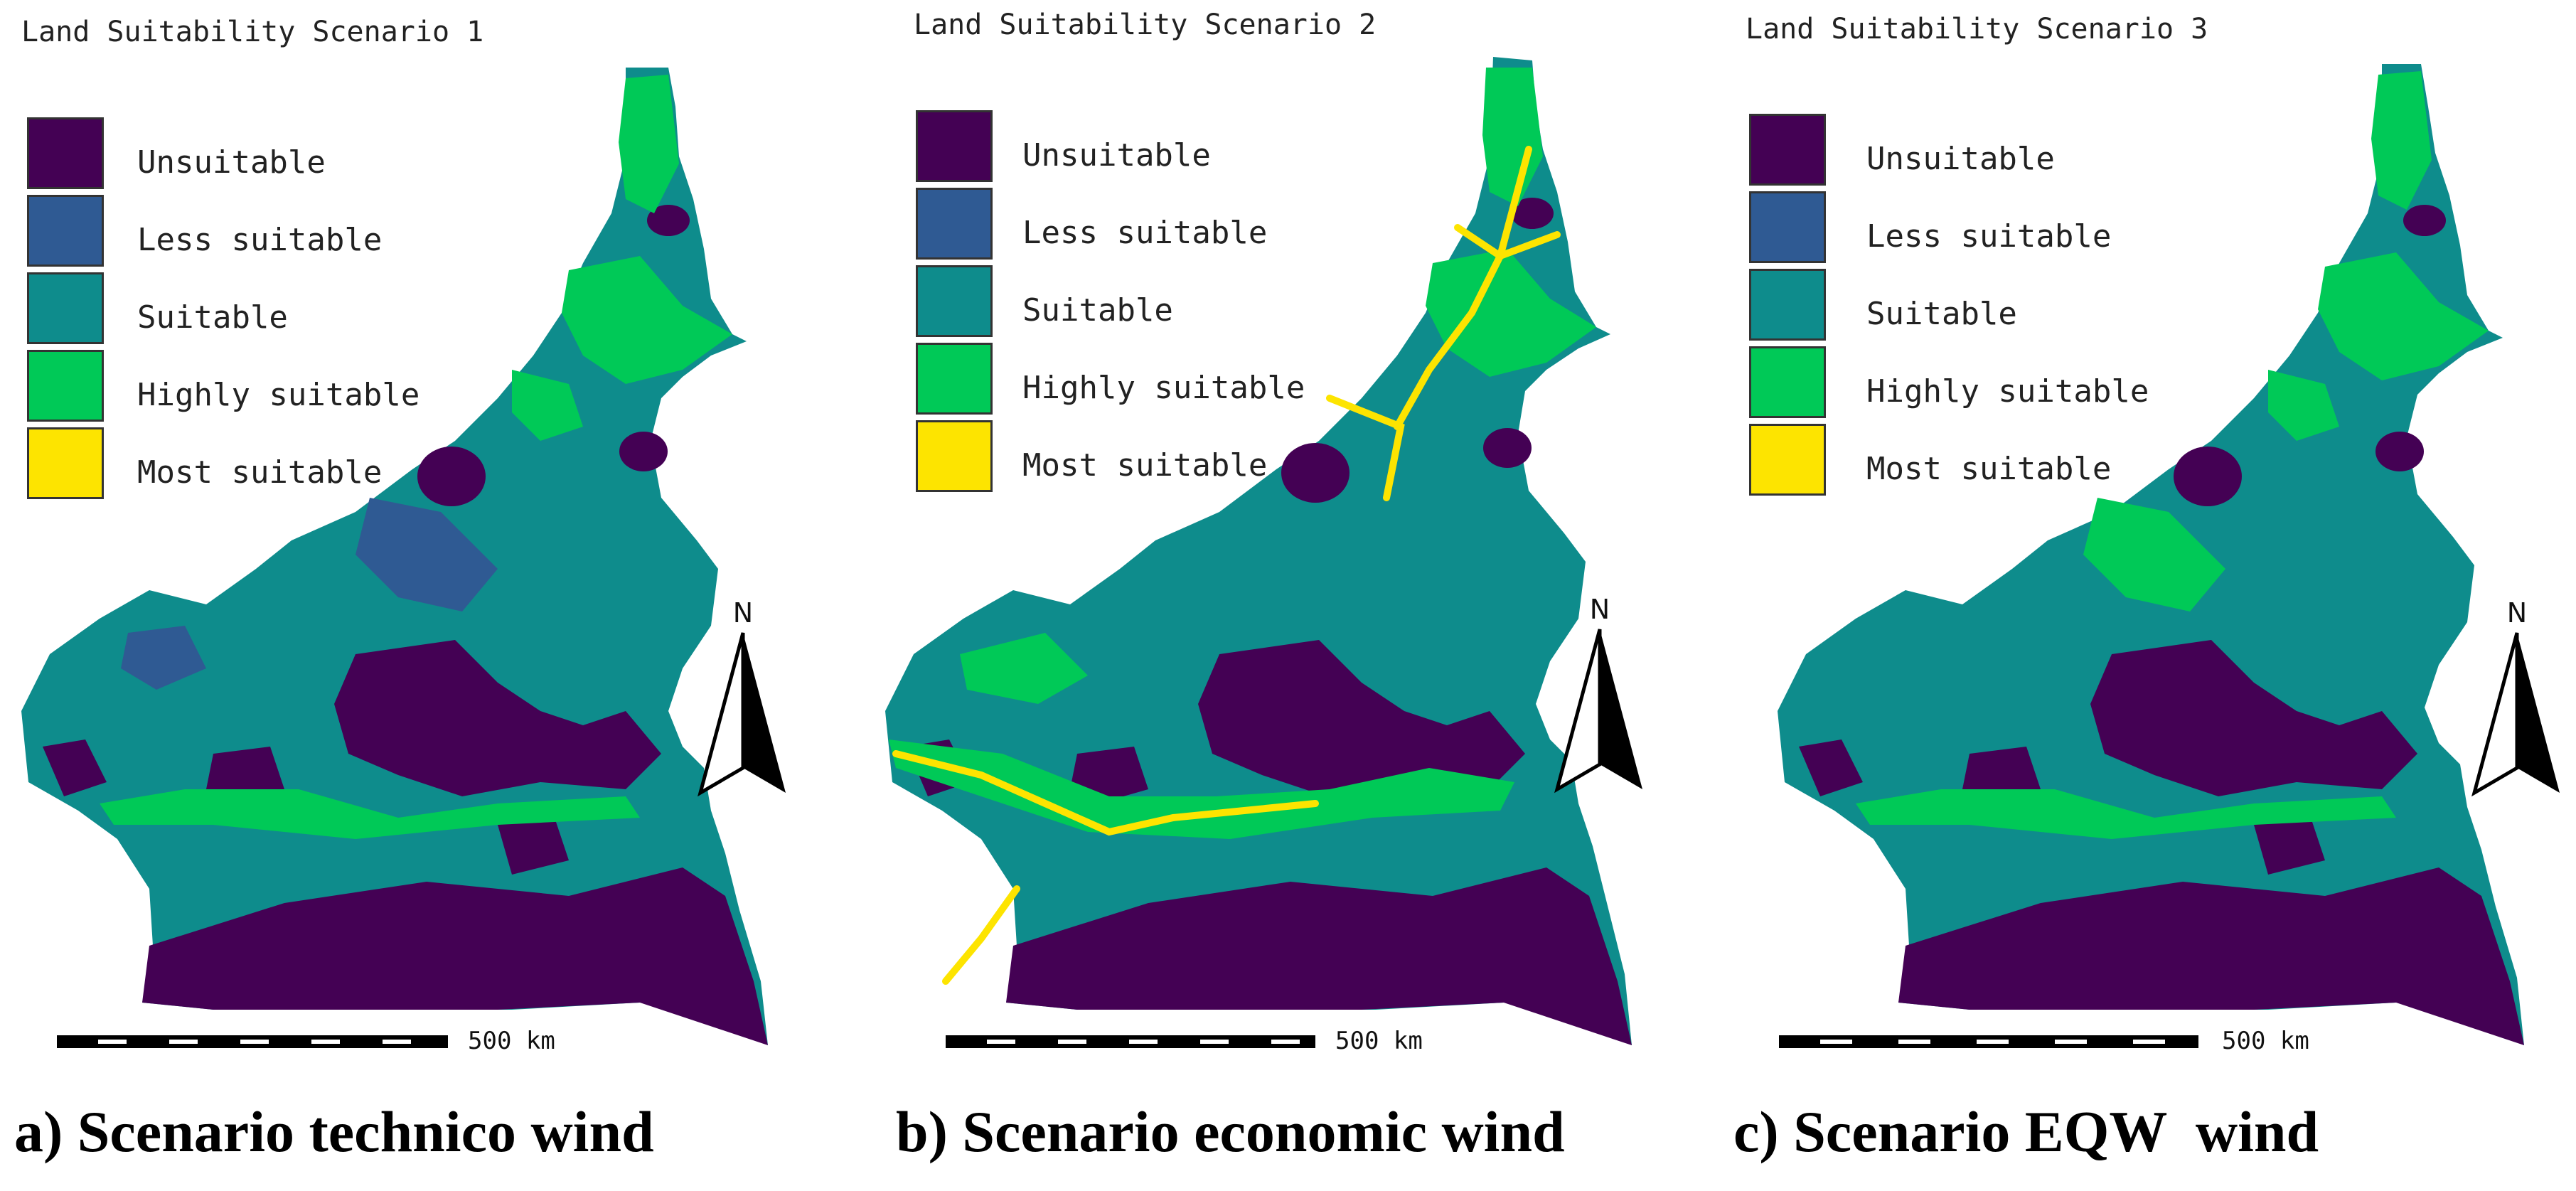 Image resolution: width=2576 pixels, height=1191 pixels. I want to click on caption-c: c) Scenario EQW wind, so click(2026, 1131).